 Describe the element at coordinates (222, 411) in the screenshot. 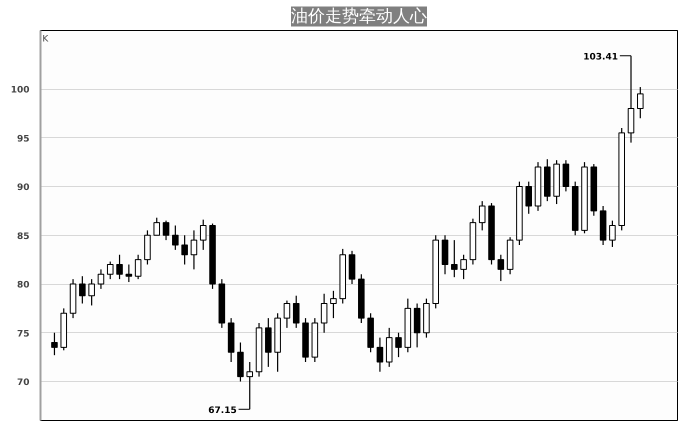

I see `annotation: 67.15` at that location.